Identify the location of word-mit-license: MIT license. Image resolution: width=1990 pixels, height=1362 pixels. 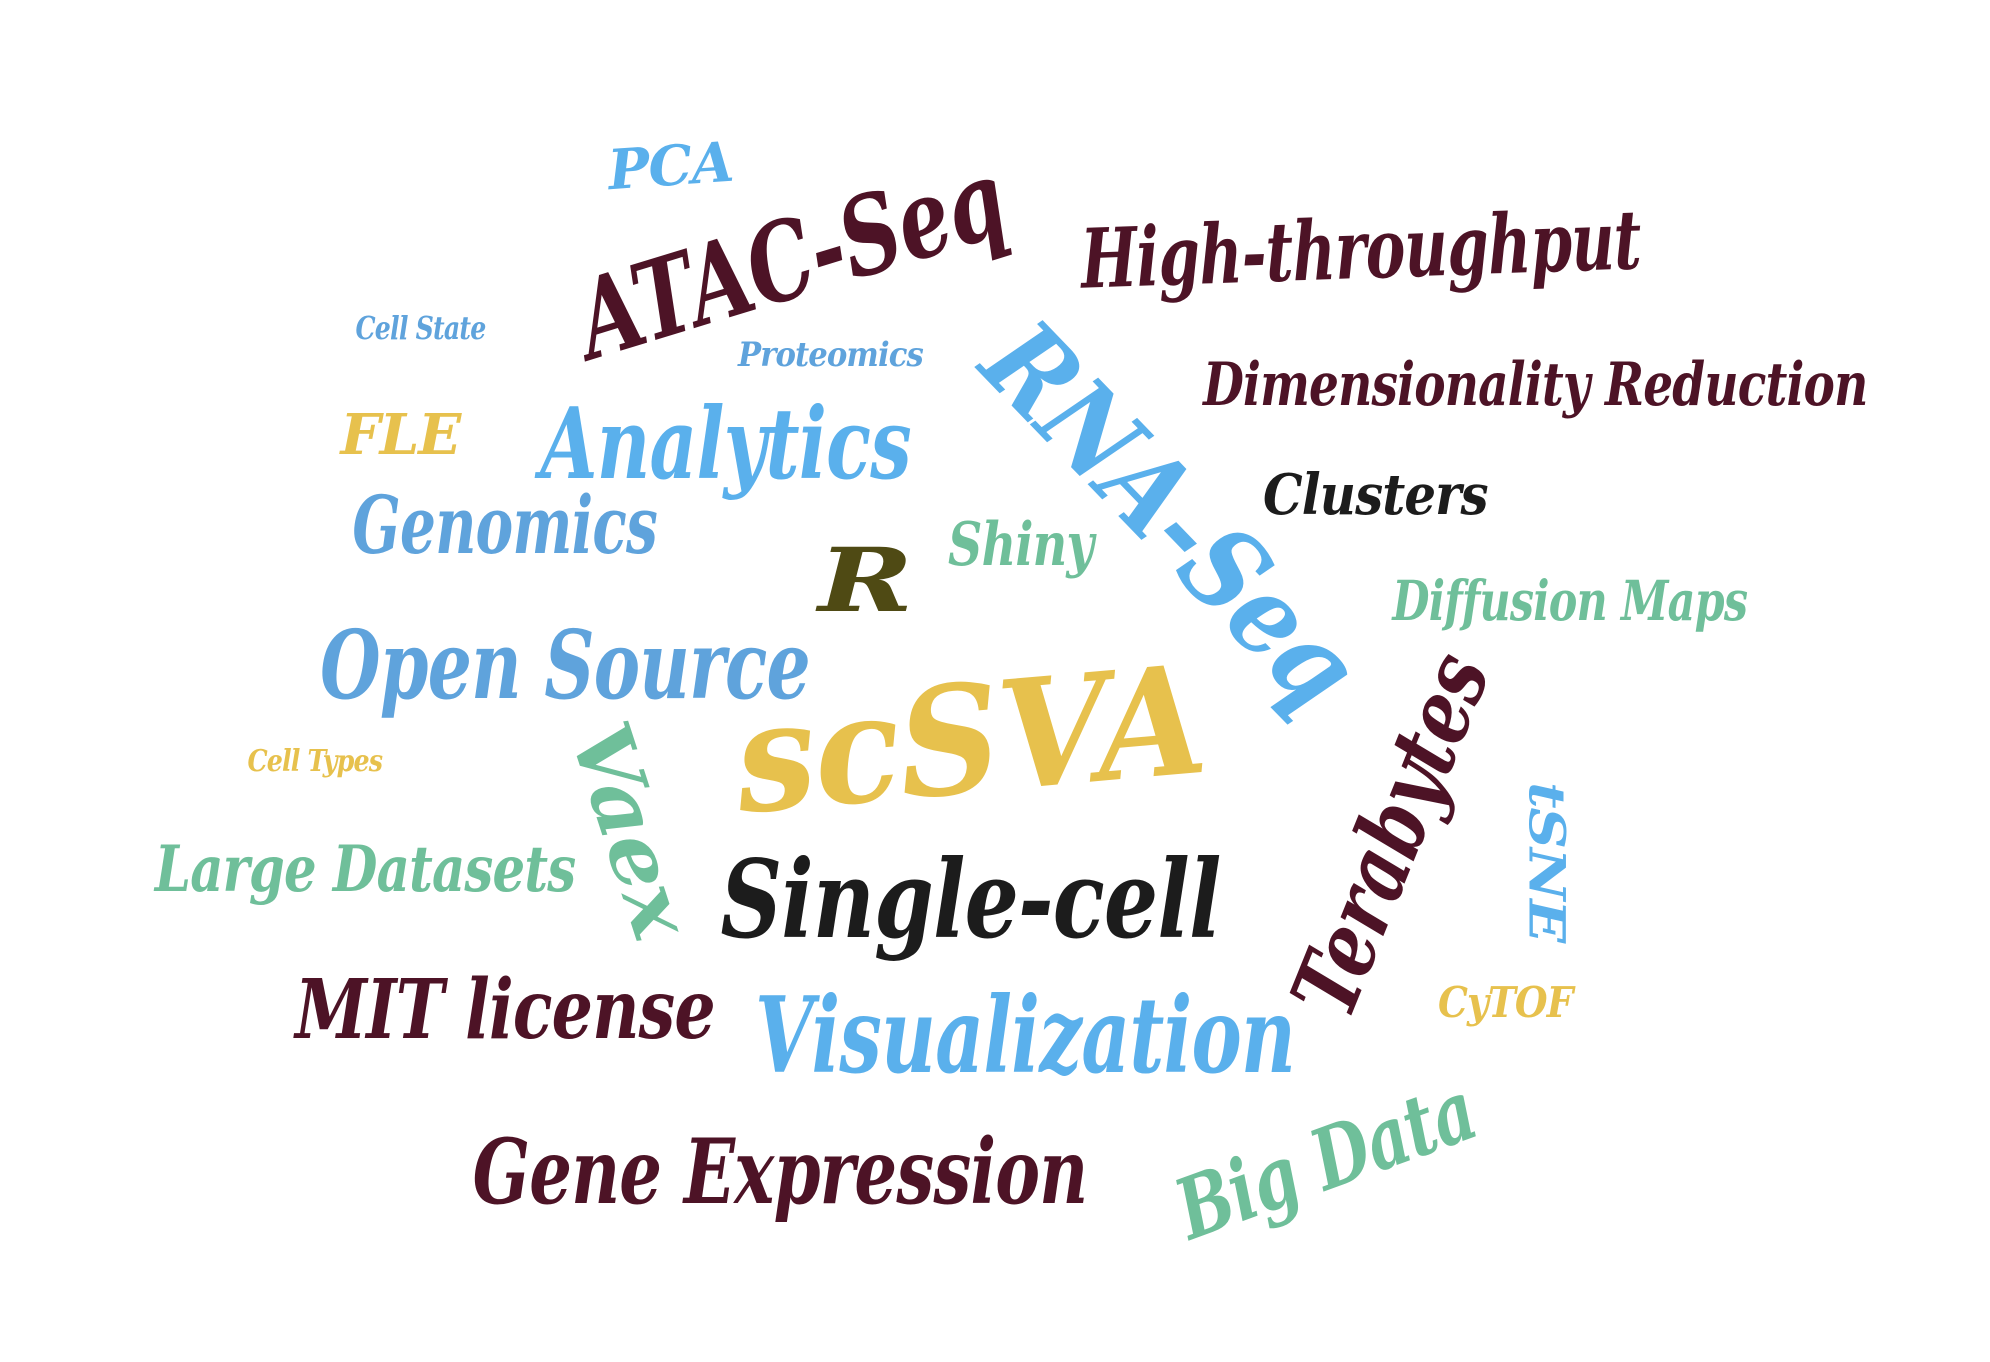
(505, 1010).